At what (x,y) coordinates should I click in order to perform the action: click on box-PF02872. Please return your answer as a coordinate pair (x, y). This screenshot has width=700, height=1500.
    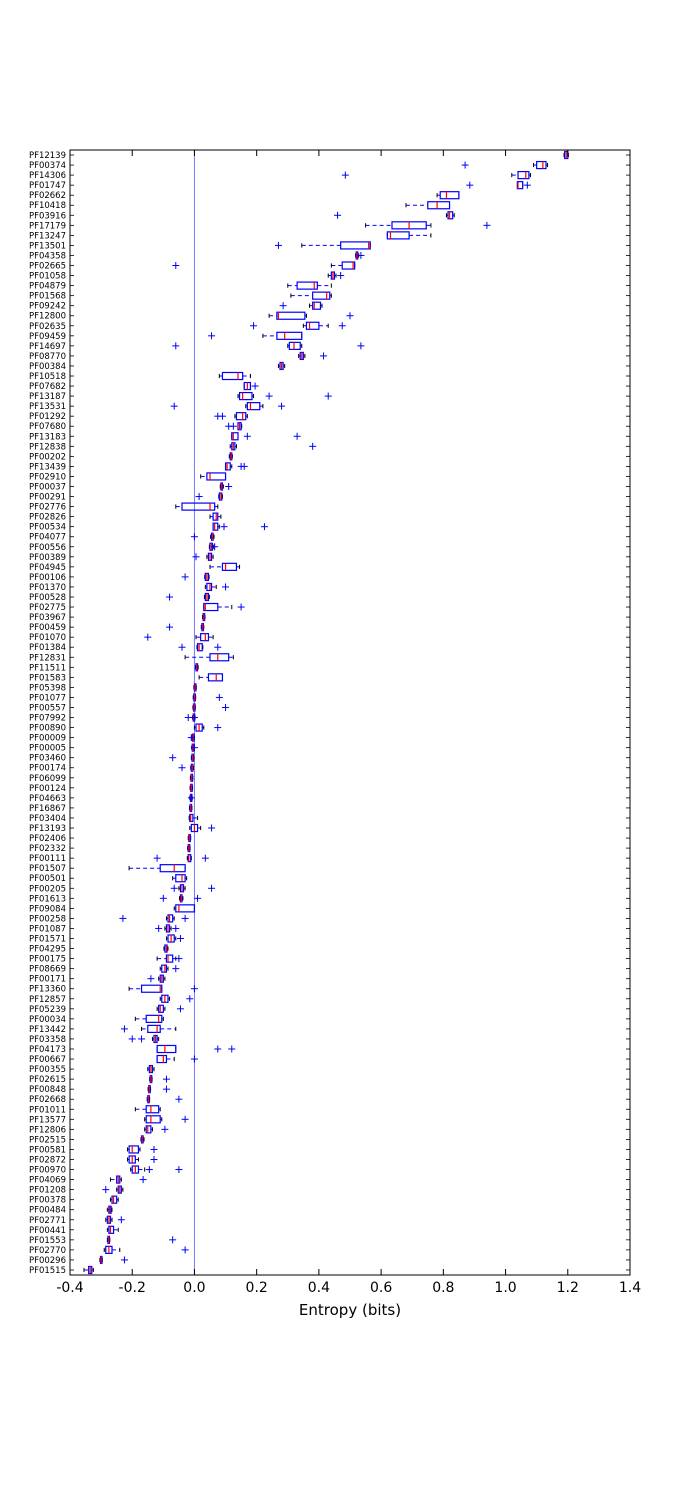
    Looking at the image, I should click on (142, 1159).